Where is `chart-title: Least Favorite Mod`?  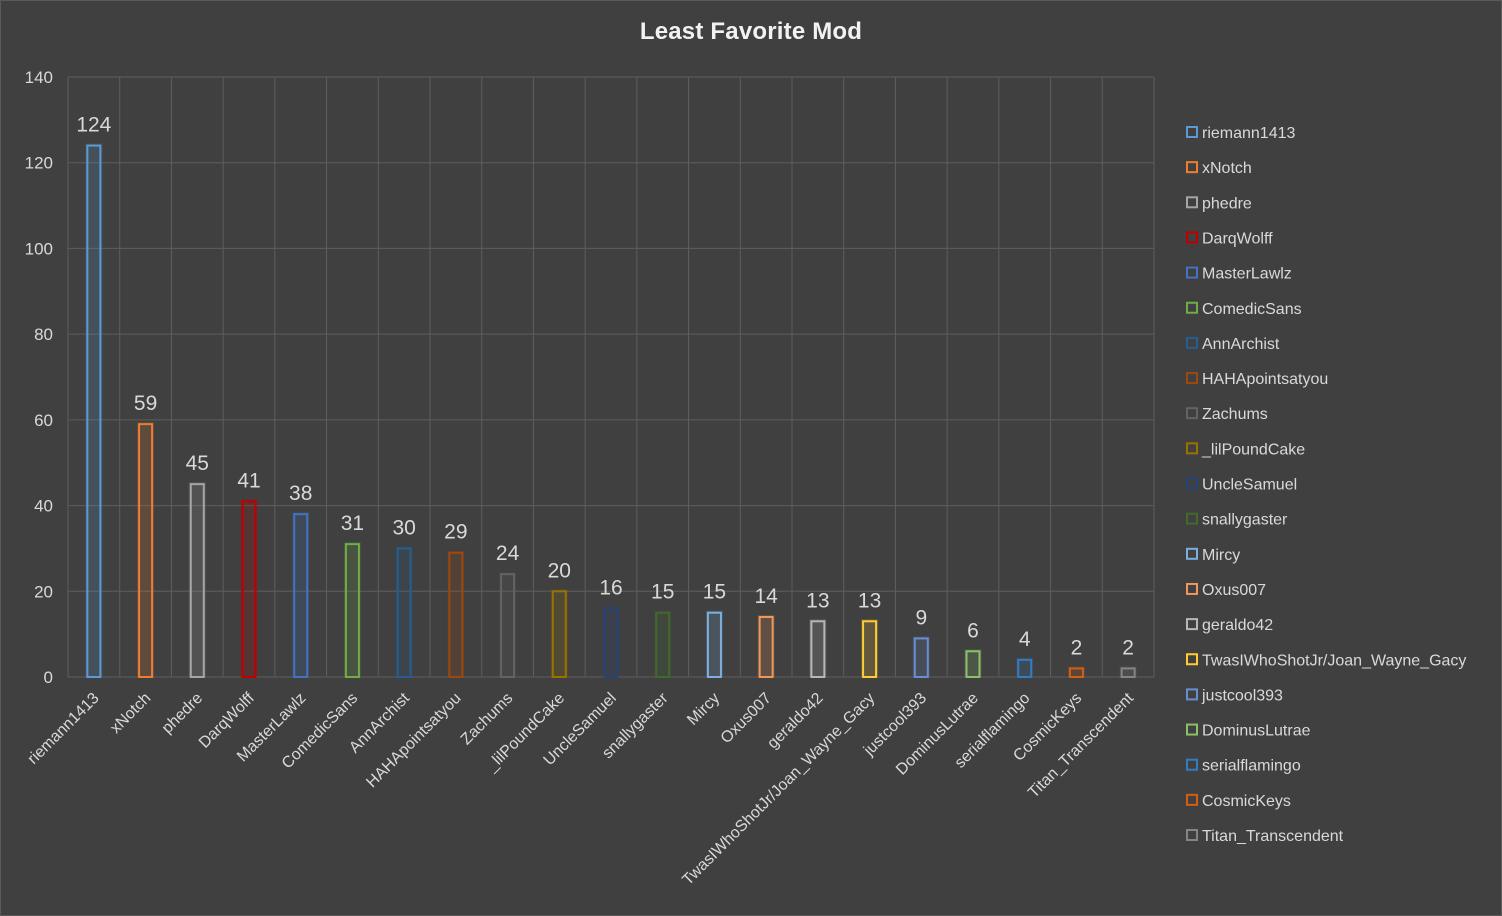 chart-title: Least Favorite Mod is located at coordinates (751, 31).